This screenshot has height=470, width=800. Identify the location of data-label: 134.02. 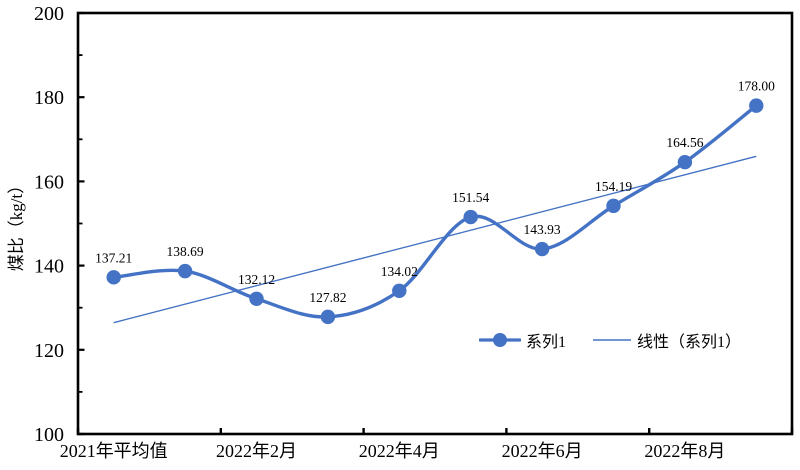
(399, 271).